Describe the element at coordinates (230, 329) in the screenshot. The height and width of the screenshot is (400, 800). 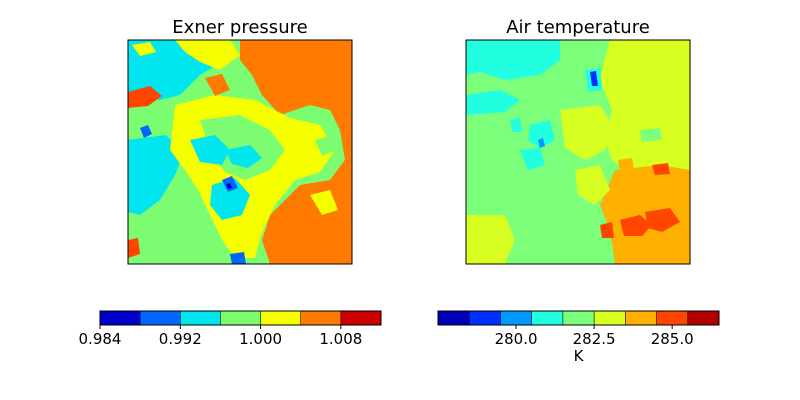
I see `exner-colorbar: 0.984 0.992 1.000 1.008` at that location.